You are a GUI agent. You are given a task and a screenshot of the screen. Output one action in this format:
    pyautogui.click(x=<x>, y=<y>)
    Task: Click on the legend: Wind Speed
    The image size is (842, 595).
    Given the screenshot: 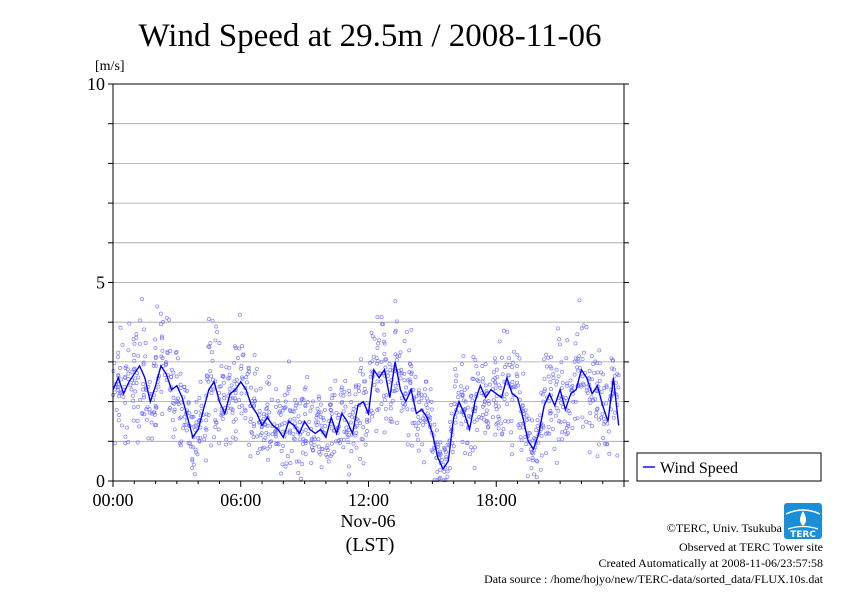 What is the action you would take?
    pyautogui.click(x=729, y=467)
    